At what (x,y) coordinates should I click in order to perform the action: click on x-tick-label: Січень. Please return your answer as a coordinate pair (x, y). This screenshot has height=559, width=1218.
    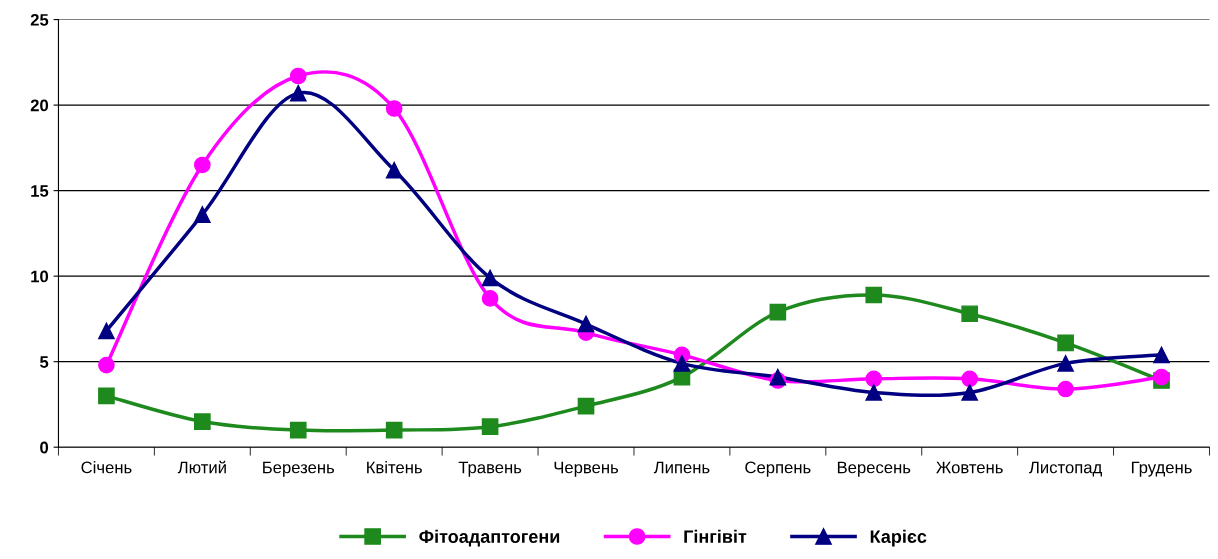
    Looking at the image, I should click on (106, 467).